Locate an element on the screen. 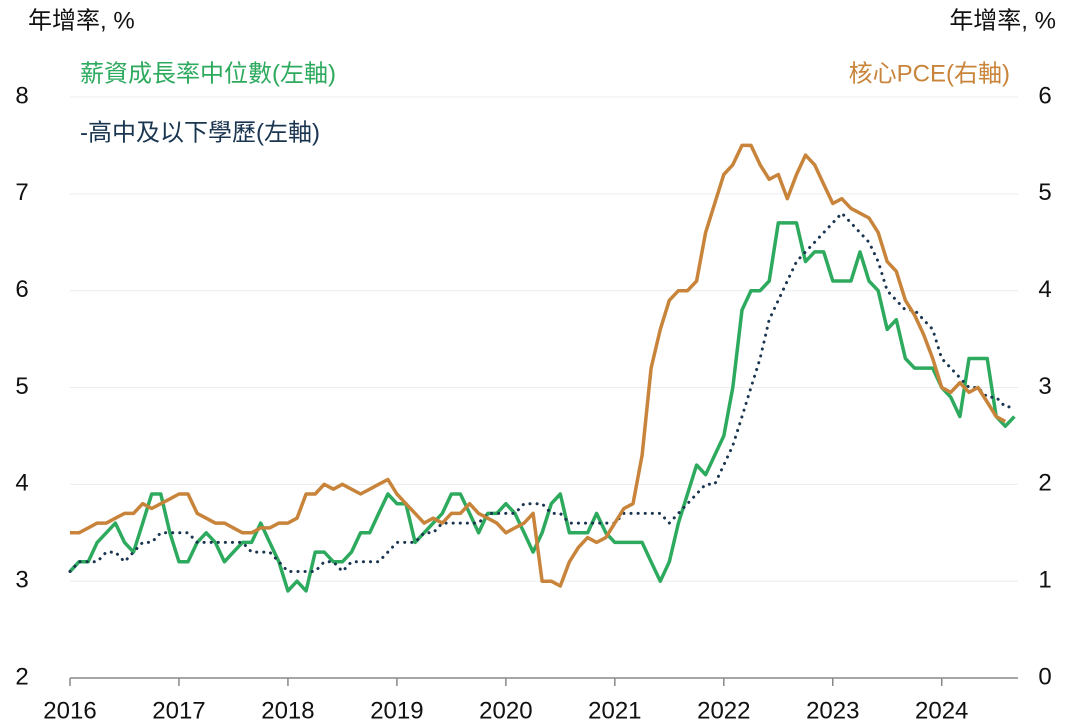 Image resolution: width=1091 pixels, height=727 pixels. x-tick-label: 2016 is located at coordinates (69, 710).